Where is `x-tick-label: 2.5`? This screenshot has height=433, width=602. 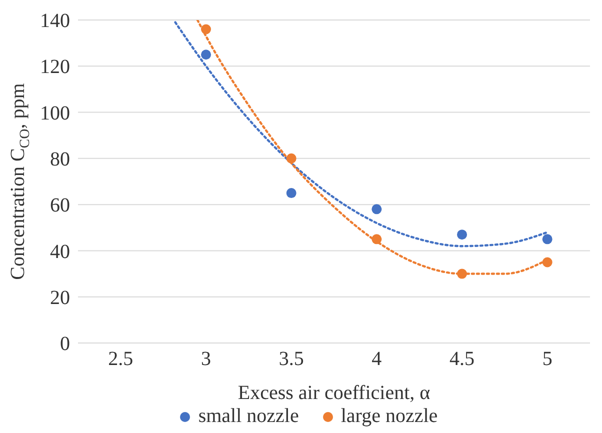
x-tick-label: 2.5 is located at coordinates (121, 359).